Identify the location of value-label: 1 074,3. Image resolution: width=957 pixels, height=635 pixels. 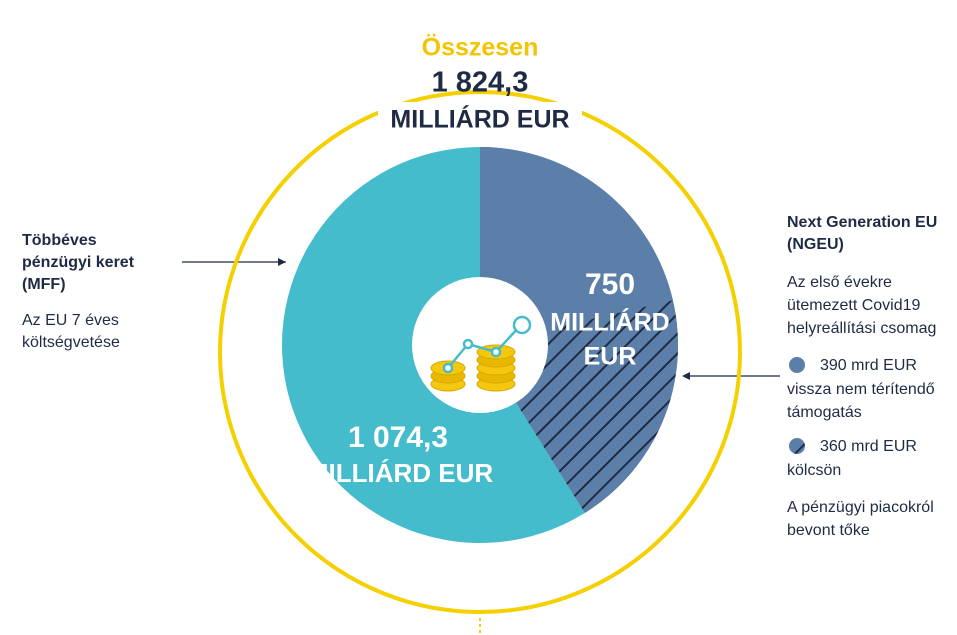
(398, 437).